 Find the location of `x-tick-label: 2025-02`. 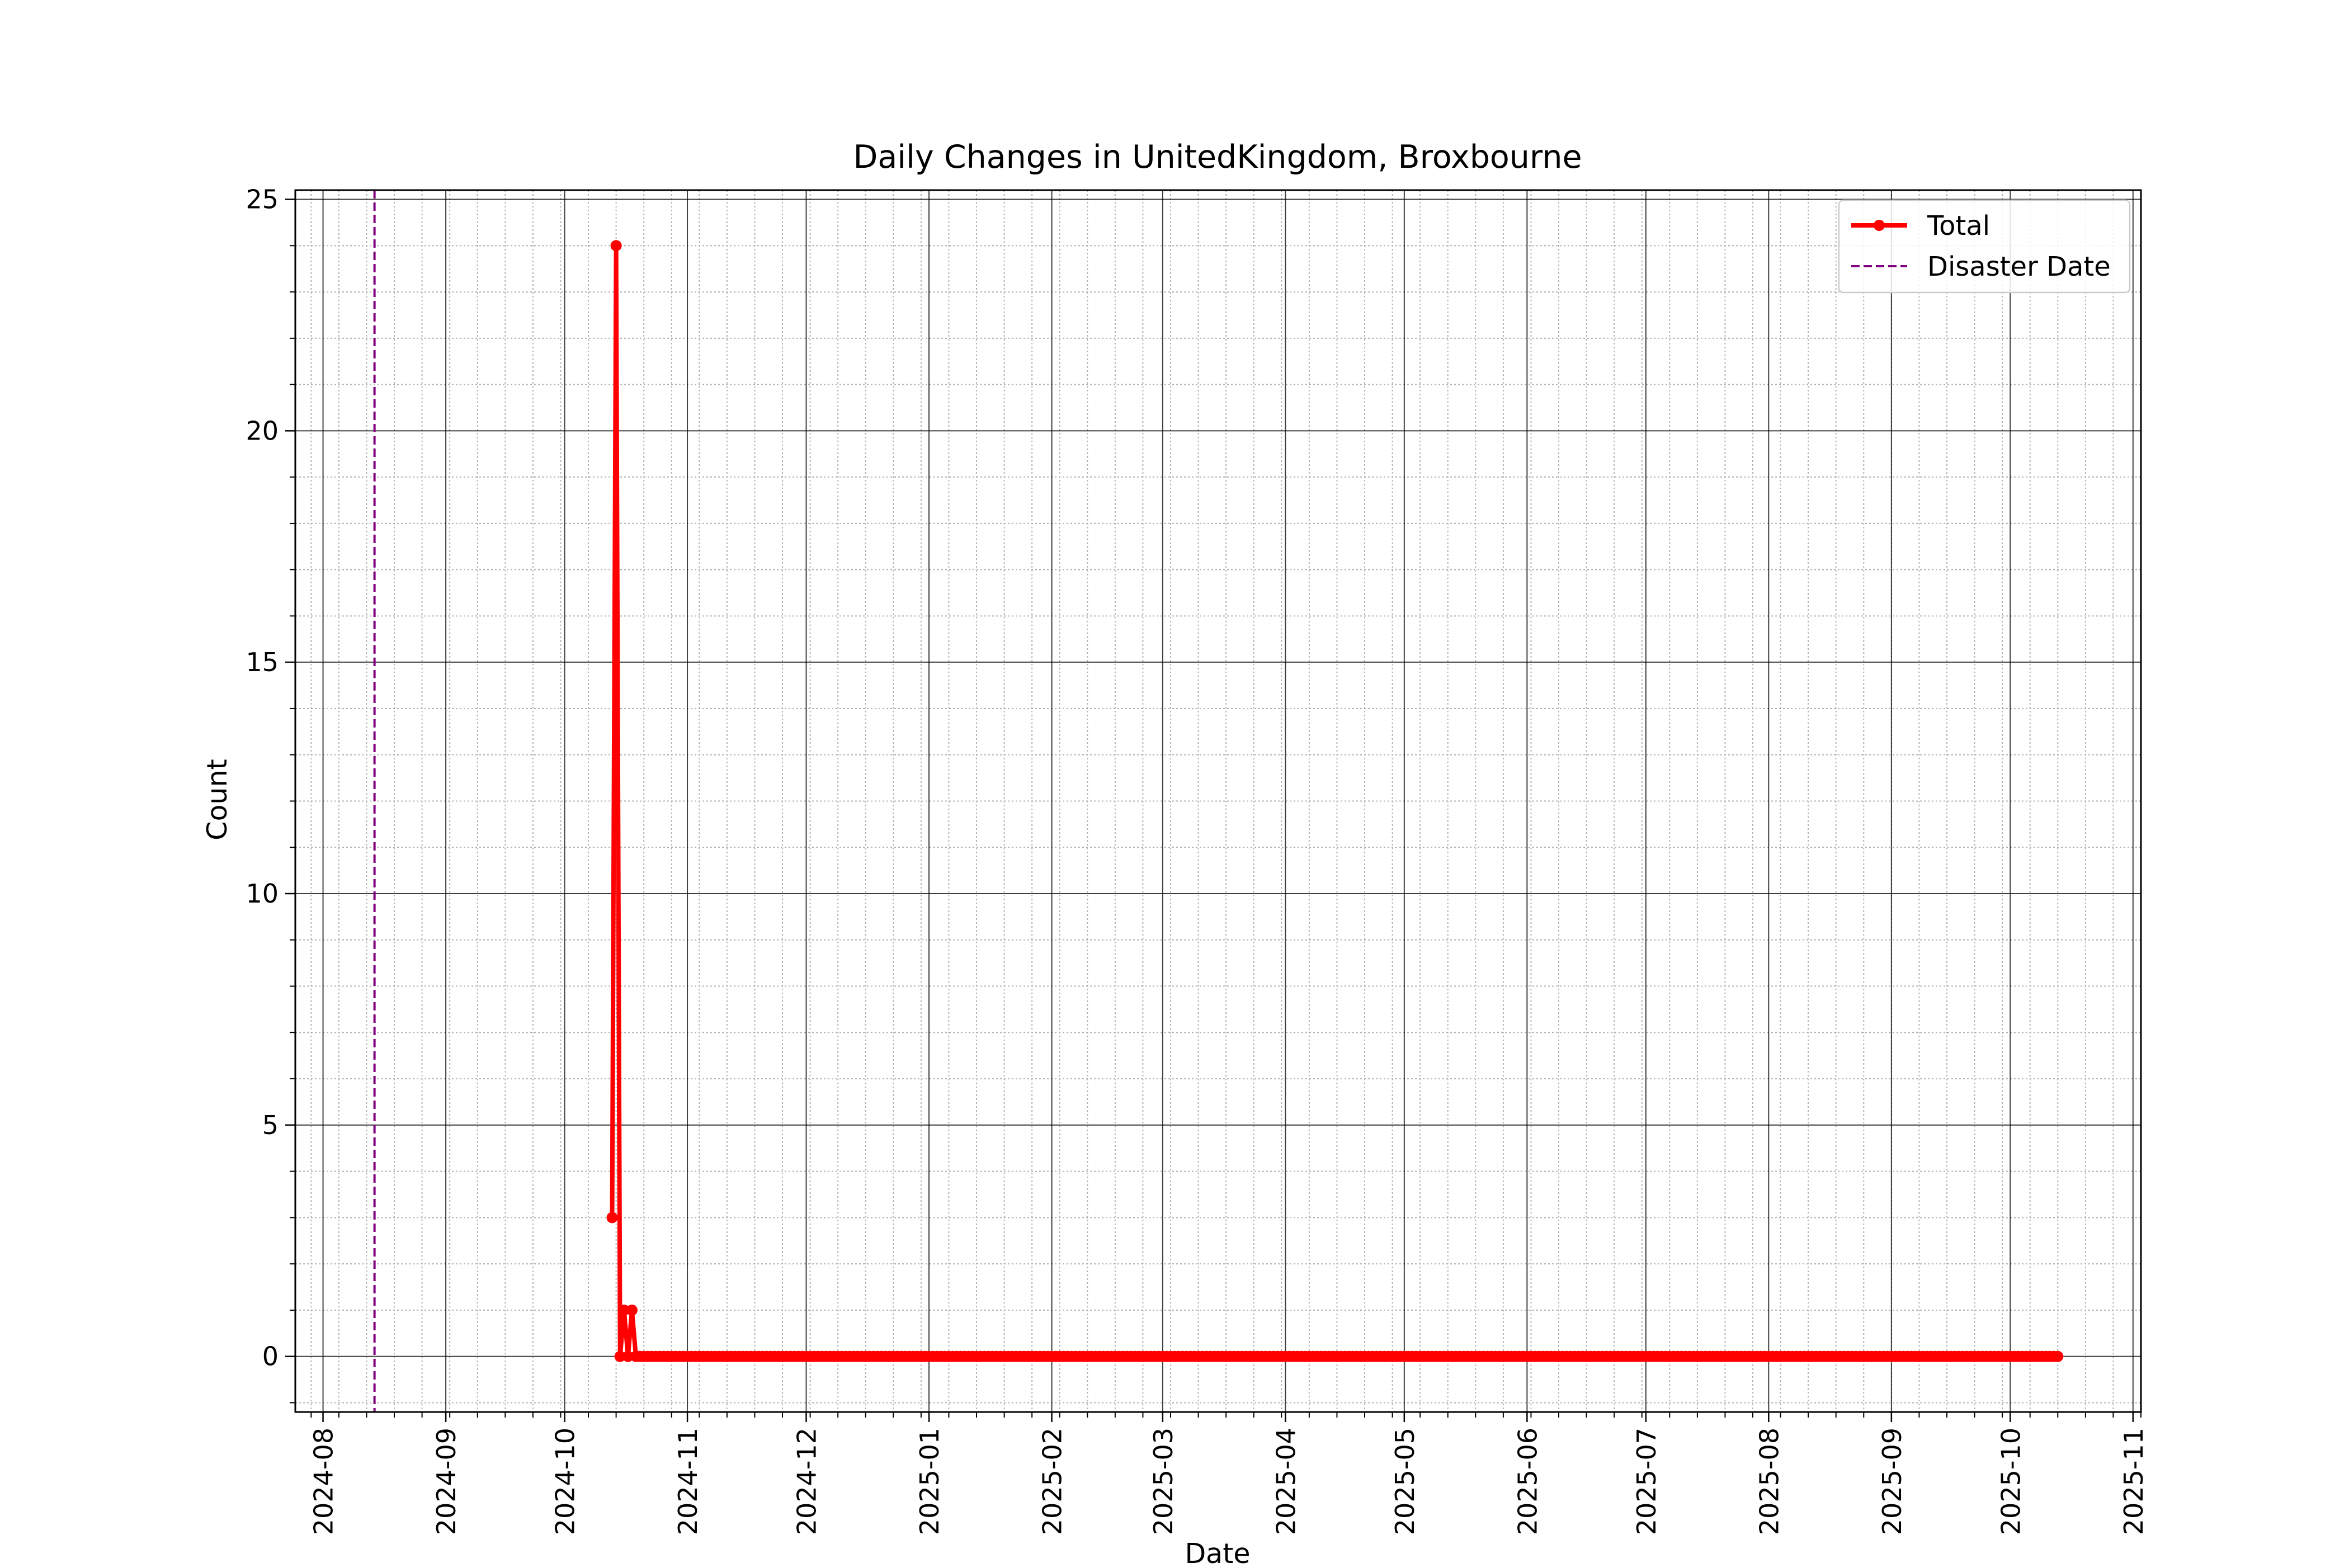

x-tick-label: 2025-02 is located at coordinates (1052, 1481).